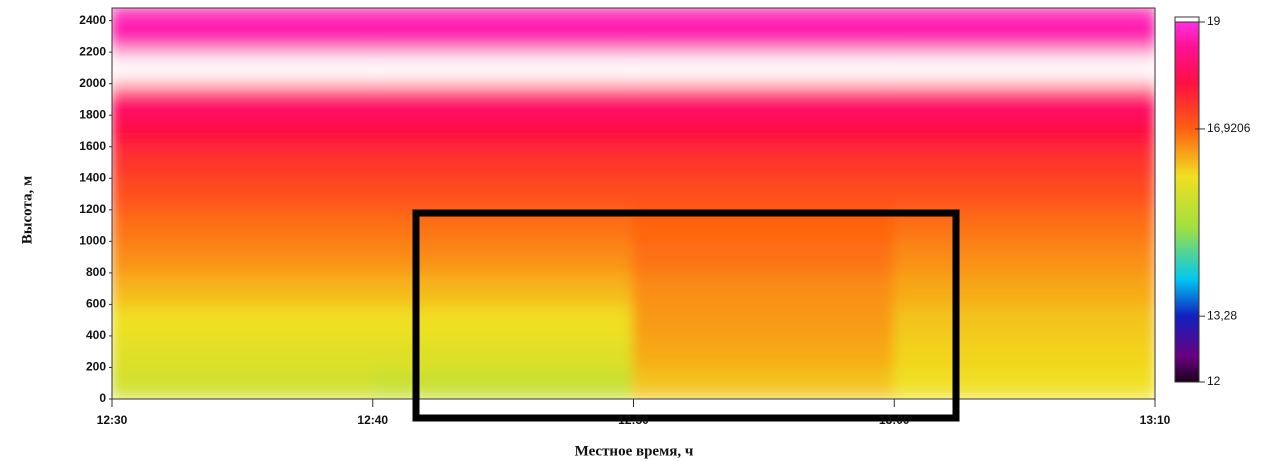 This screenshot has height=461, width=1264. I want to click on y-tick-label: 1800, so click(92, 114).